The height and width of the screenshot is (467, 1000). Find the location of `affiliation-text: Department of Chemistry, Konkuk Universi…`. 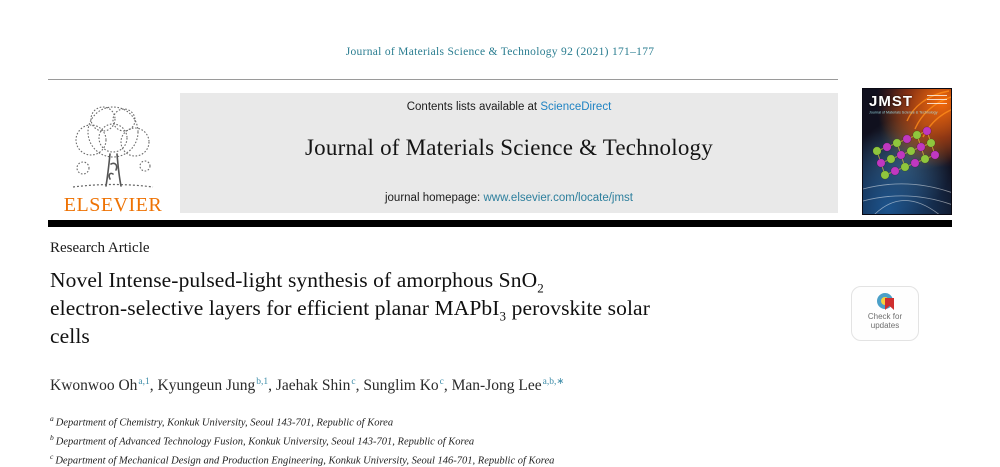

affiliation-text: Department of Chemistry, Konkuk Universi… is located at coordinates (224, 423).